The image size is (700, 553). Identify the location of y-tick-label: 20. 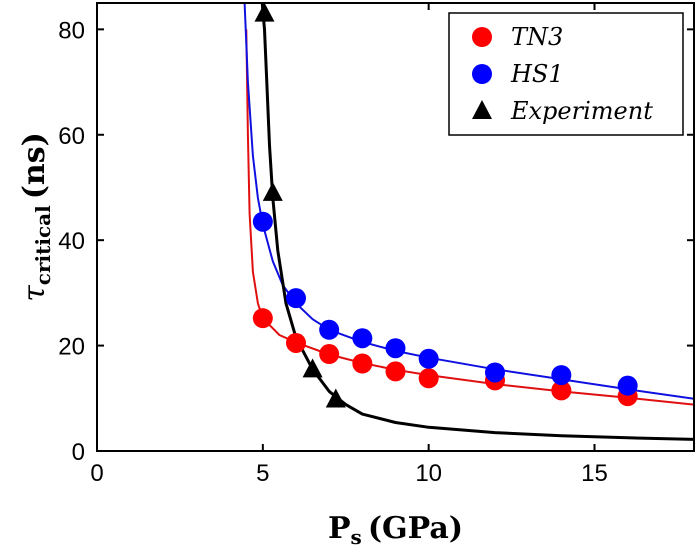
(71, 347).